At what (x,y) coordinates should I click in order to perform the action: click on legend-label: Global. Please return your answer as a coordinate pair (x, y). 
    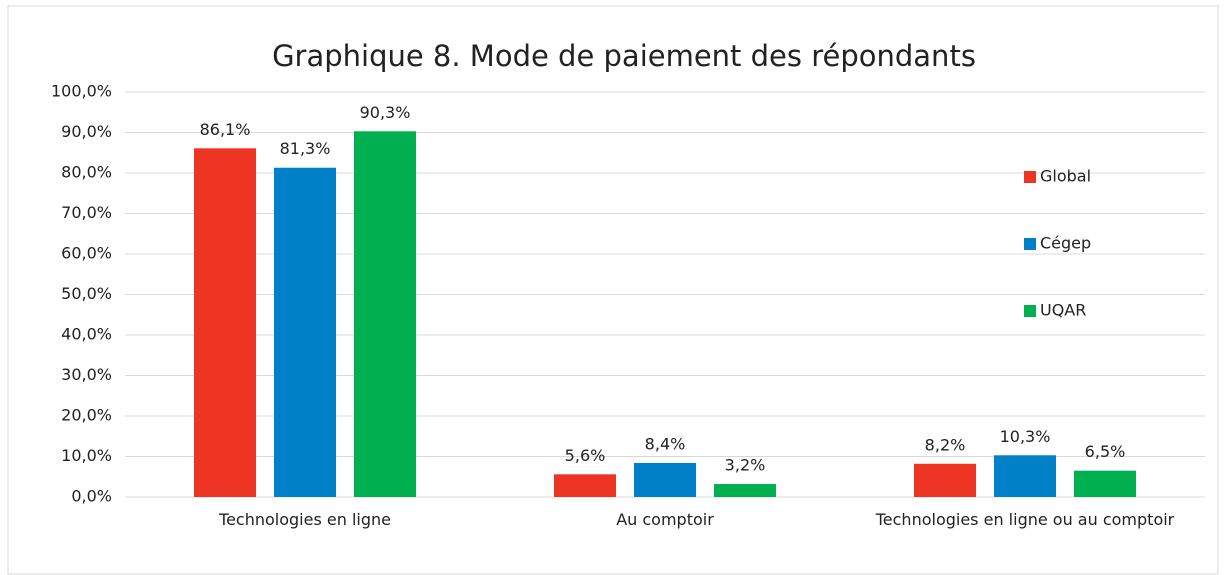
    Looking at the image, I should click on (1065, 176).